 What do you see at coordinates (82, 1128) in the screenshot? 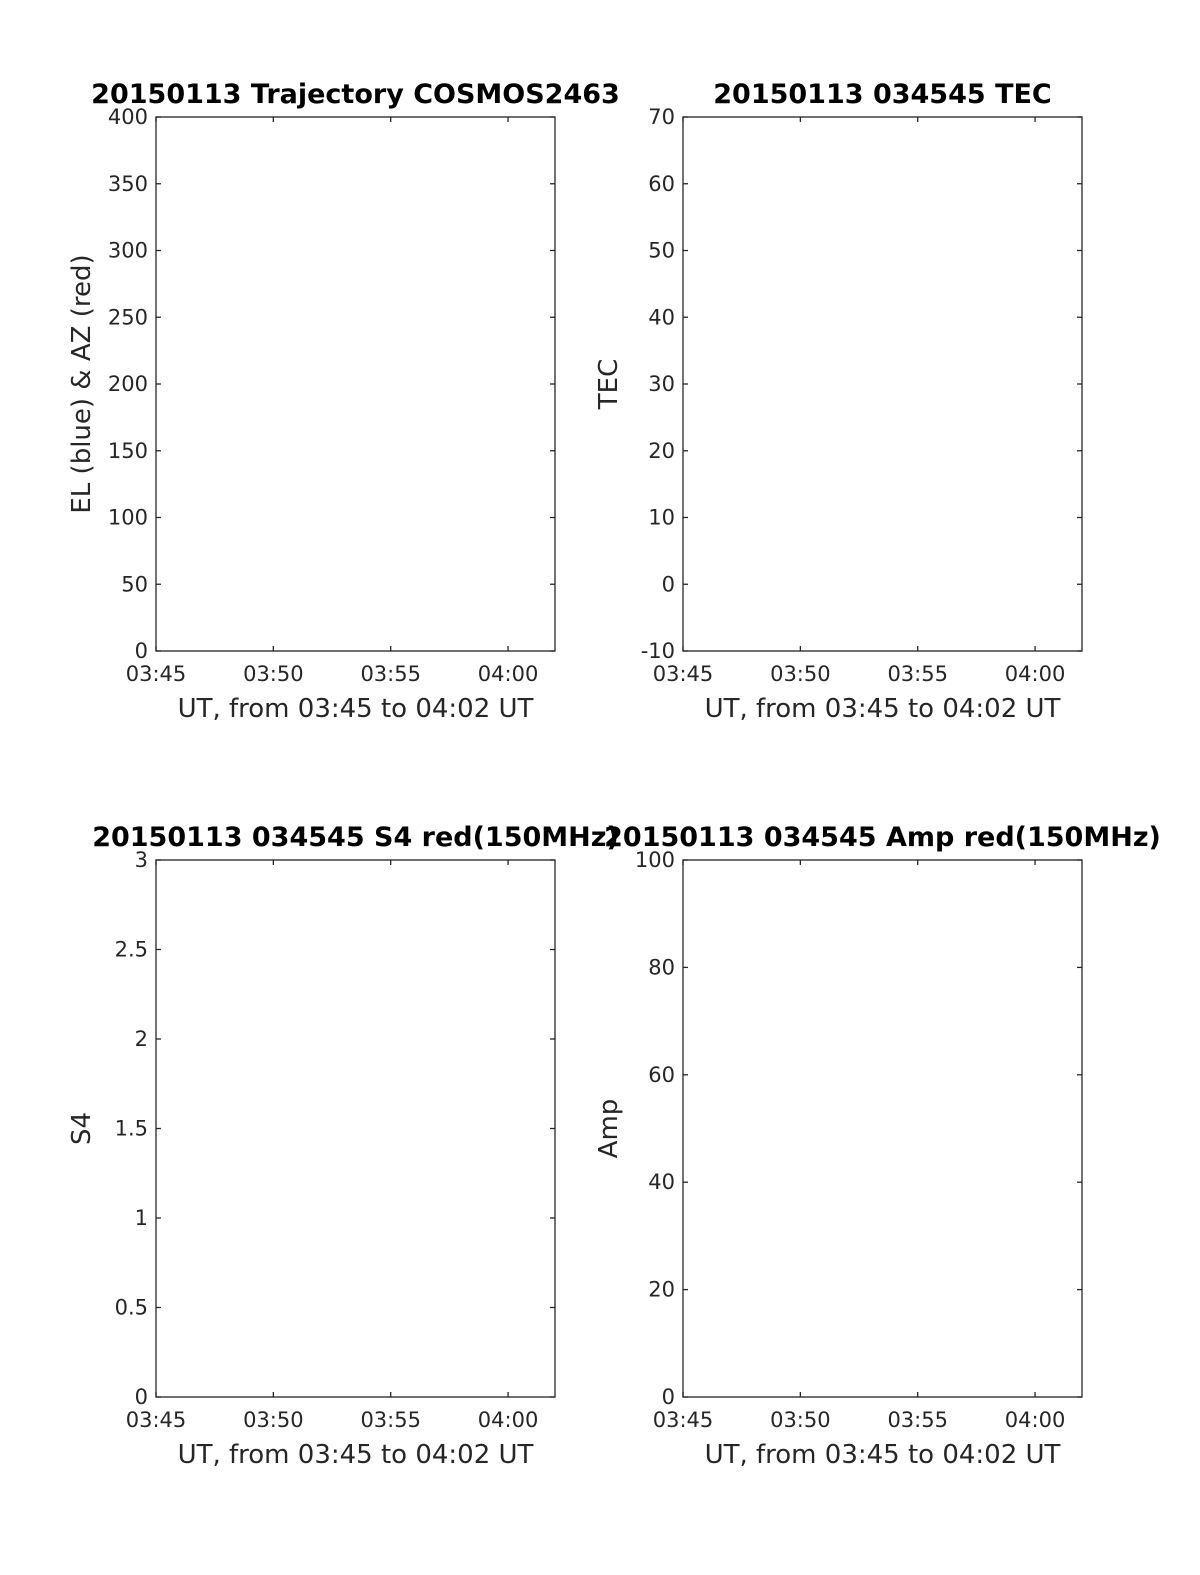
I see `y-axis-label: S4` at bounding box center [82, 1128].